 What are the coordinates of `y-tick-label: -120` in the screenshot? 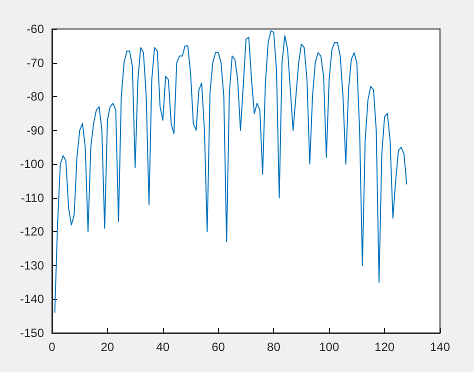 It's located at (32, 231).